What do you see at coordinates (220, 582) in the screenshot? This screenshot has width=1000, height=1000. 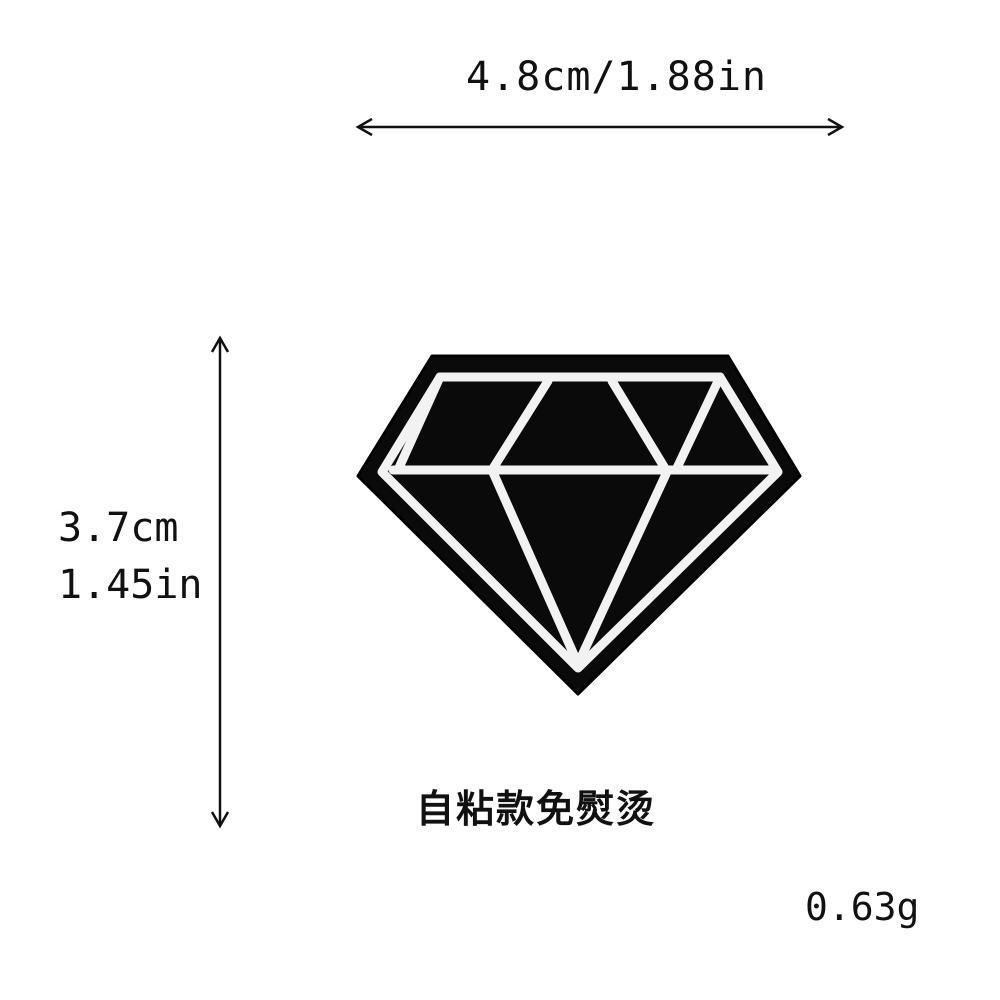 I see `height-arrow` at bounding box center [220, 582].